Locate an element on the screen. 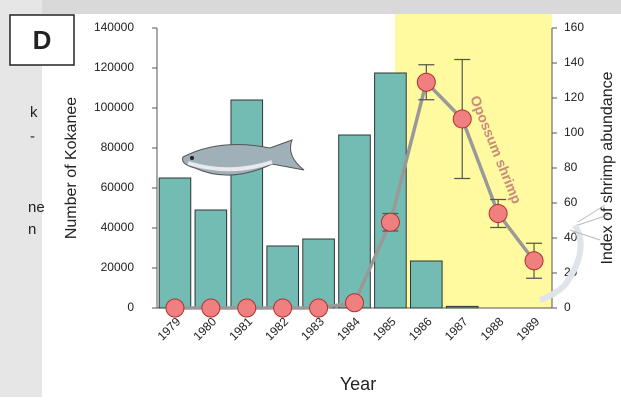 This screenshot has width=621, height=402. y-tick-label: 60000 is located at coordinates (118, 187).